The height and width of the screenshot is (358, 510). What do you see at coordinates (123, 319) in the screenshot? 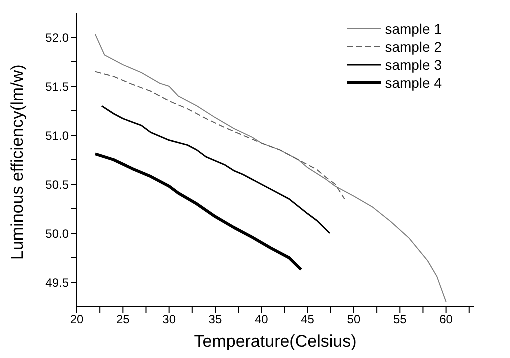
I see `x-tick-label: 25` at bounding box center [123, 319].